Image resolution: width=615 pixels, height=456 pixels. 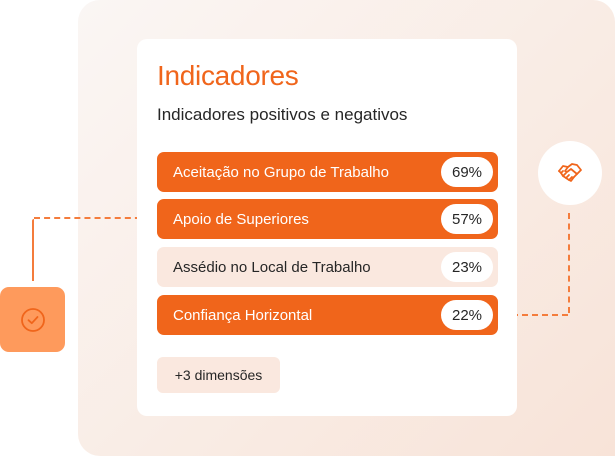 I want to click on indicator-label: Apoio de Superiores, so click(x=241, y=219).